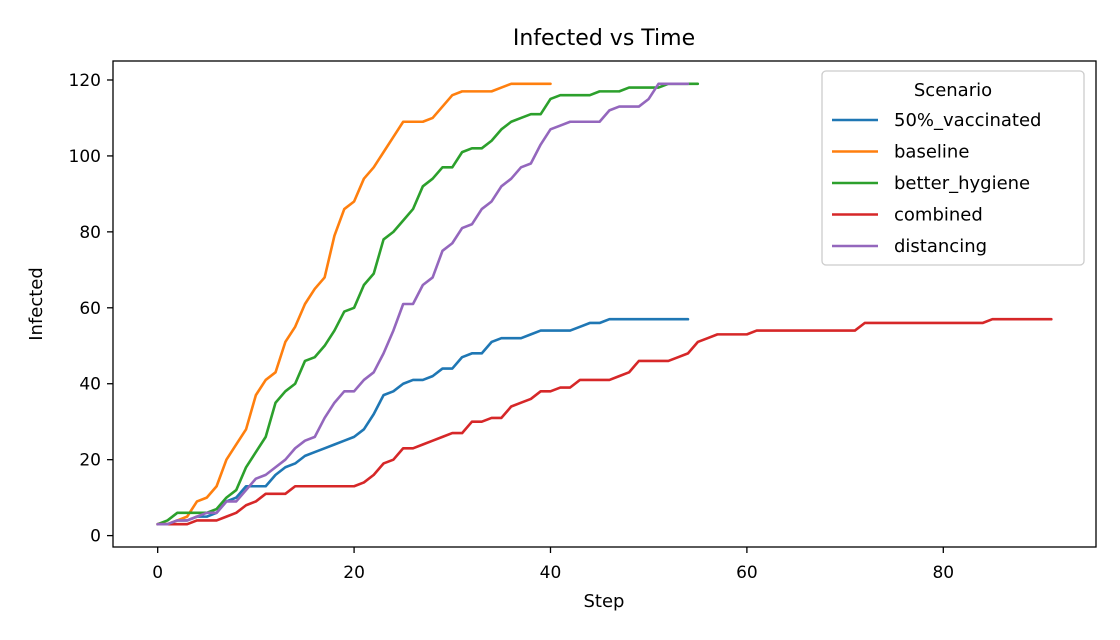  What do you see at coordinates (931, 152) in the screenshot?
I see `legend-label-1: baseline` at bounding box center [931, 152].